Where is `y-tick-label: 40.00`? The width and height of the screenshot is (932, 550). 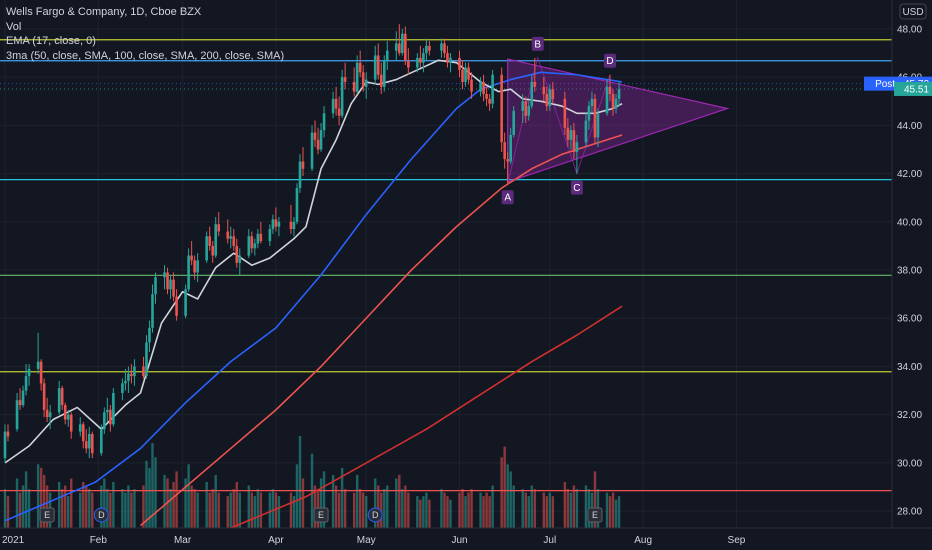 y-tick-label: 40.00 is located at coordinates (909, 222).